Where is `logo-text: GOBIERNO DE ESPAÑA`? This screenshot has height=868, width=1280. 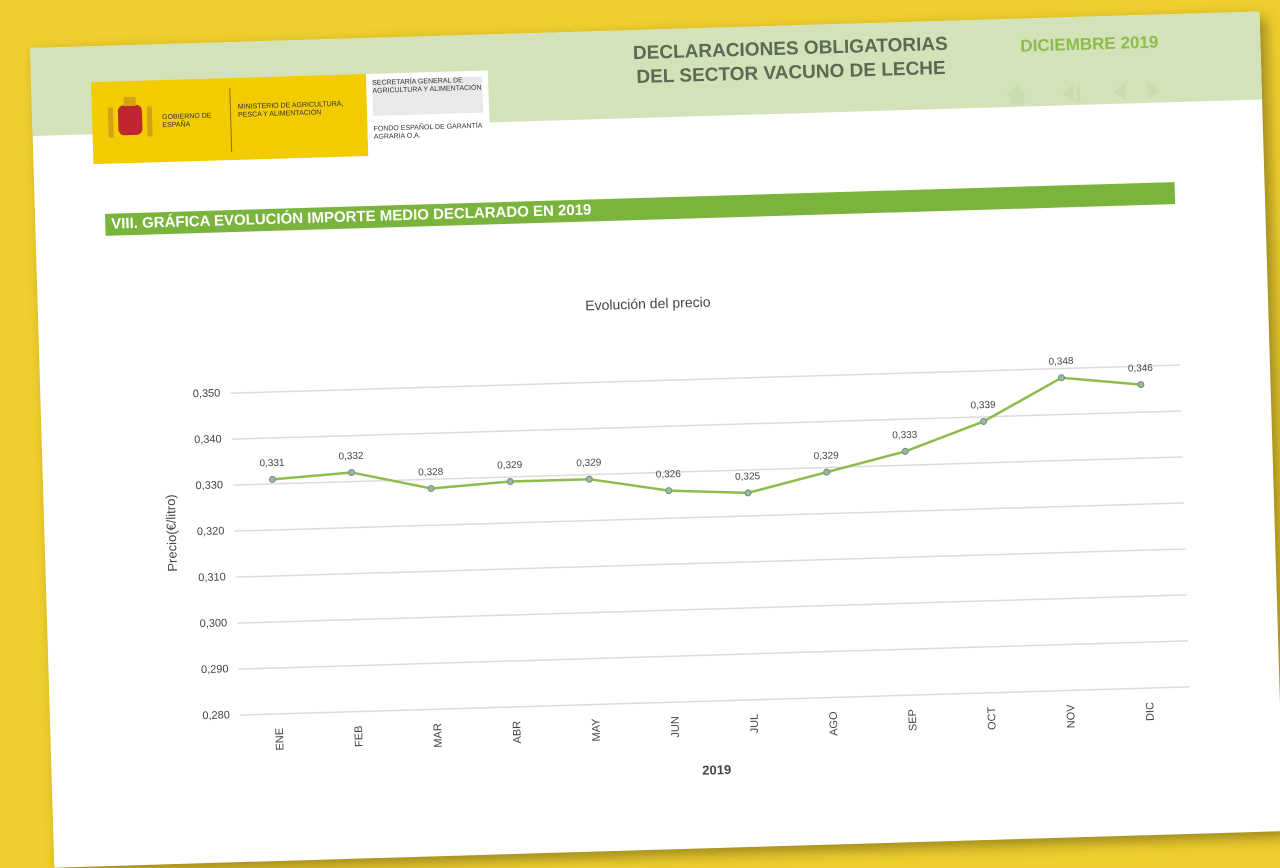 logo-text: GOBIERNO DE ESPAÑA is located at coordinates (187, 121).